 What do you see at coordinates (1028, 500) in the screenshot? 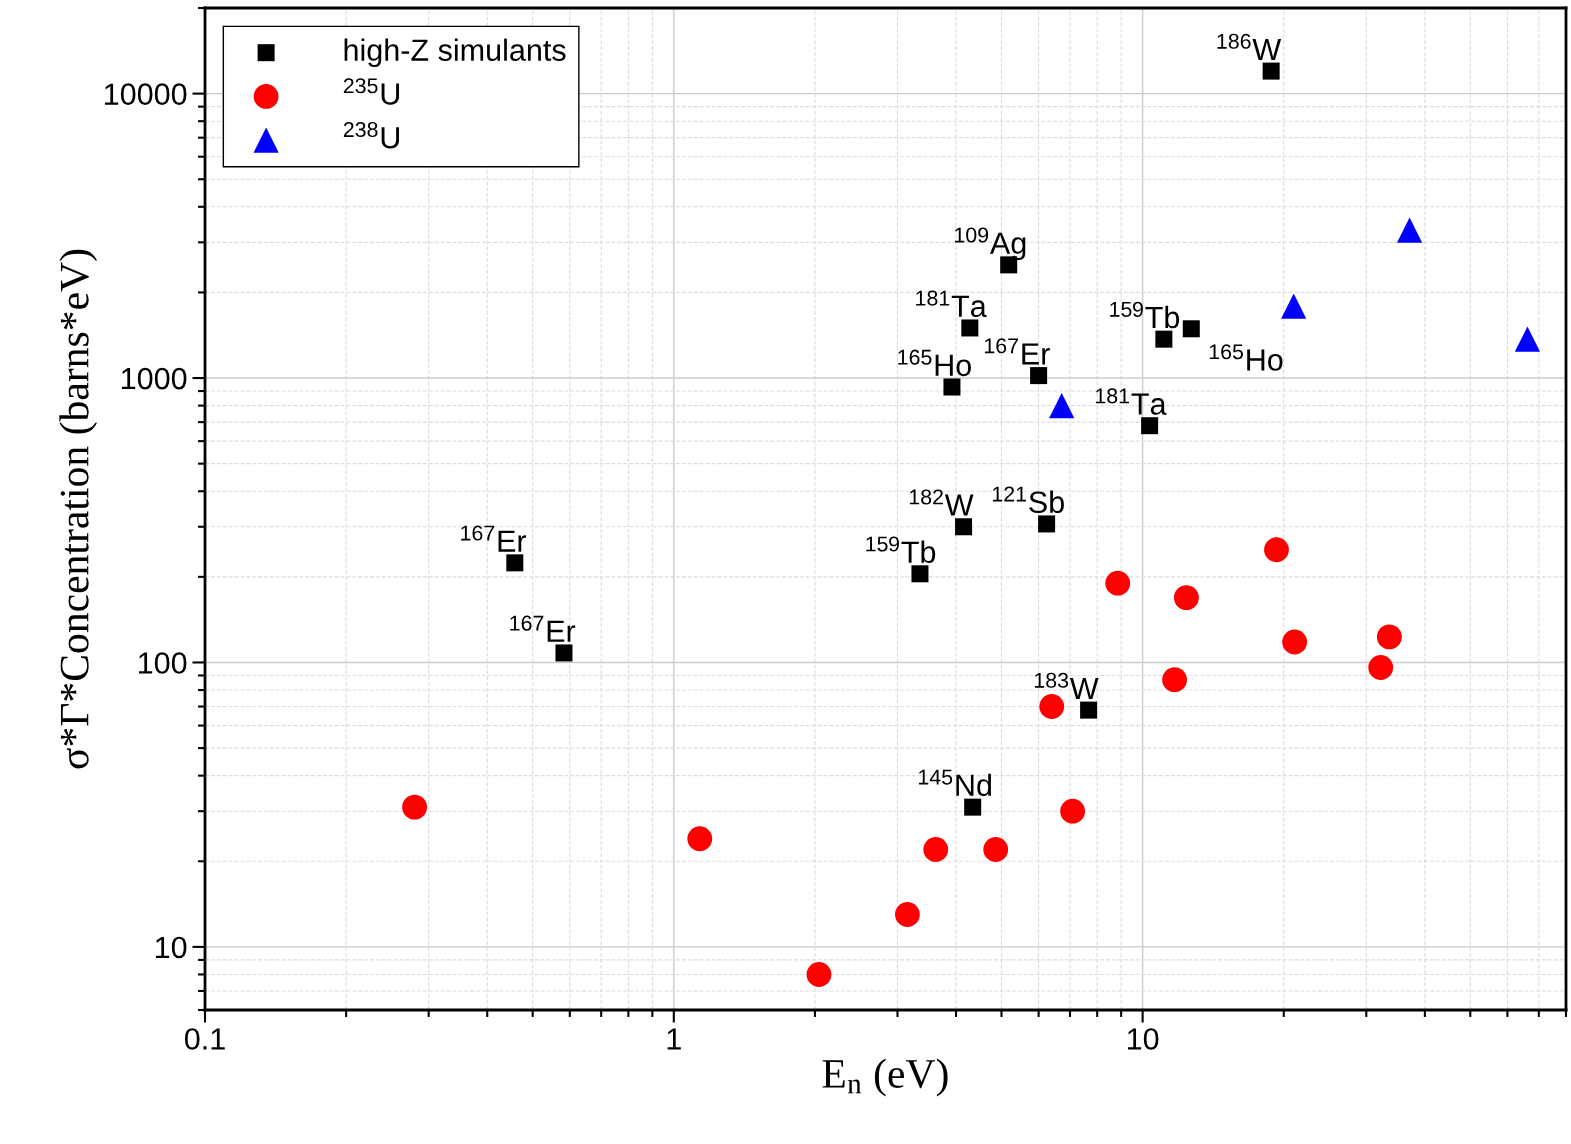
I see `annotation: $^{121}$Sb` at bounding box center [1028, 500].